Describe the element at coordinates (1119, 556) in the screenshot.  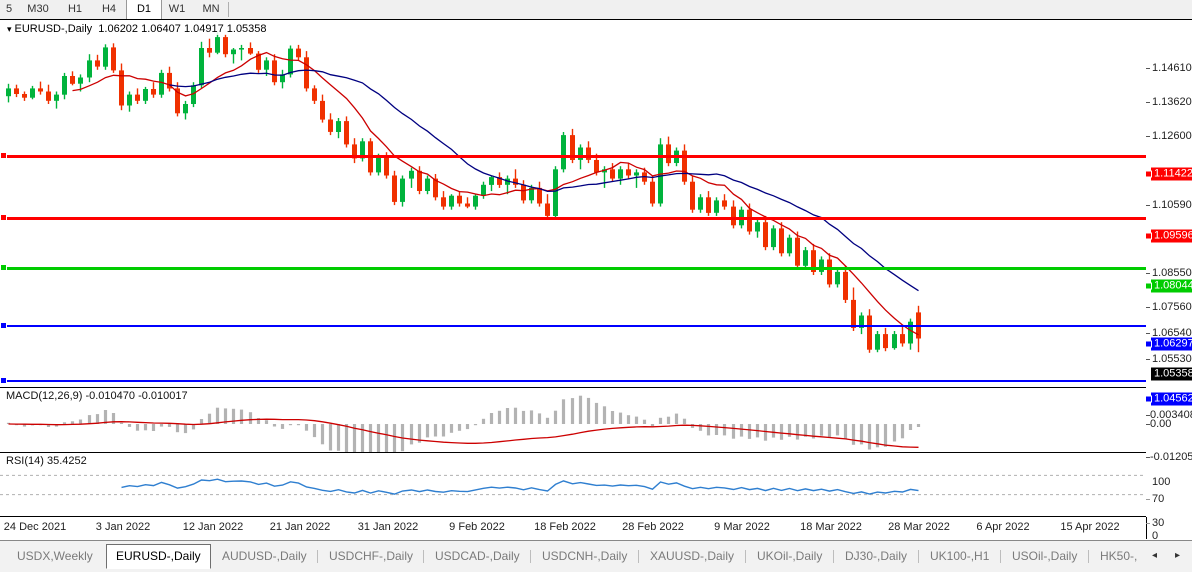
I see `symbol-tab-hk50: HK50-,` at that location.